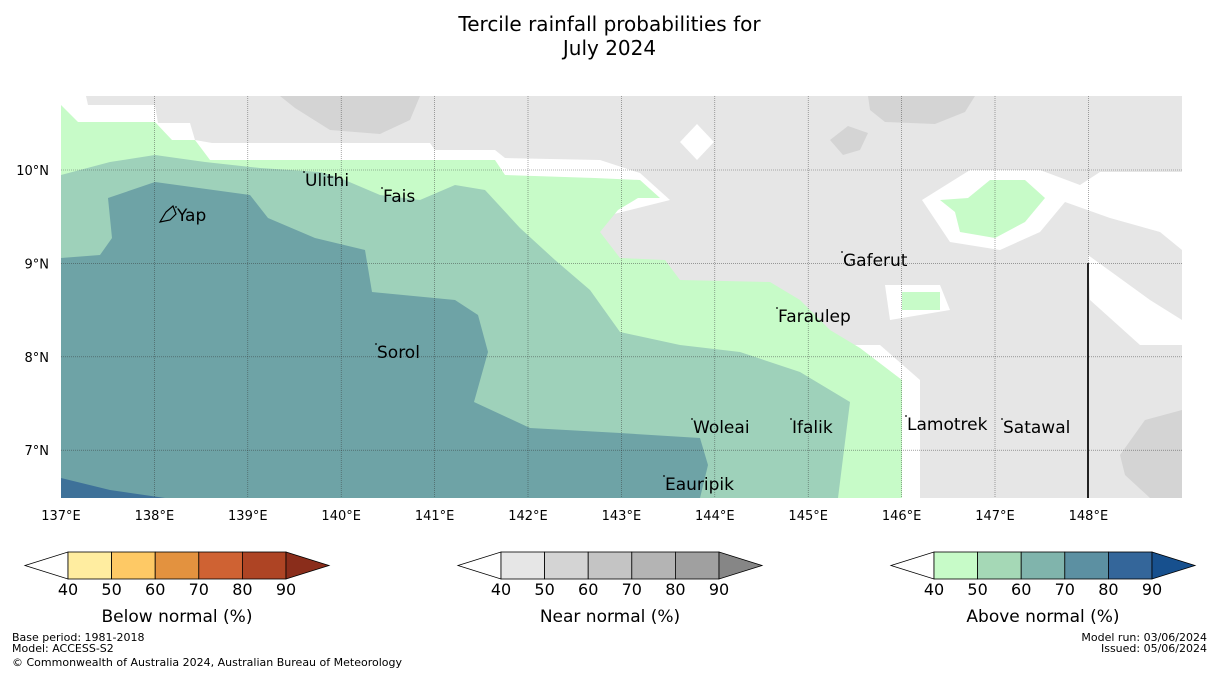 Image resolution: width=1219 pixels, height=690 pixels. I want to click on legend-title: Above normal (%), so click(1042, 617).